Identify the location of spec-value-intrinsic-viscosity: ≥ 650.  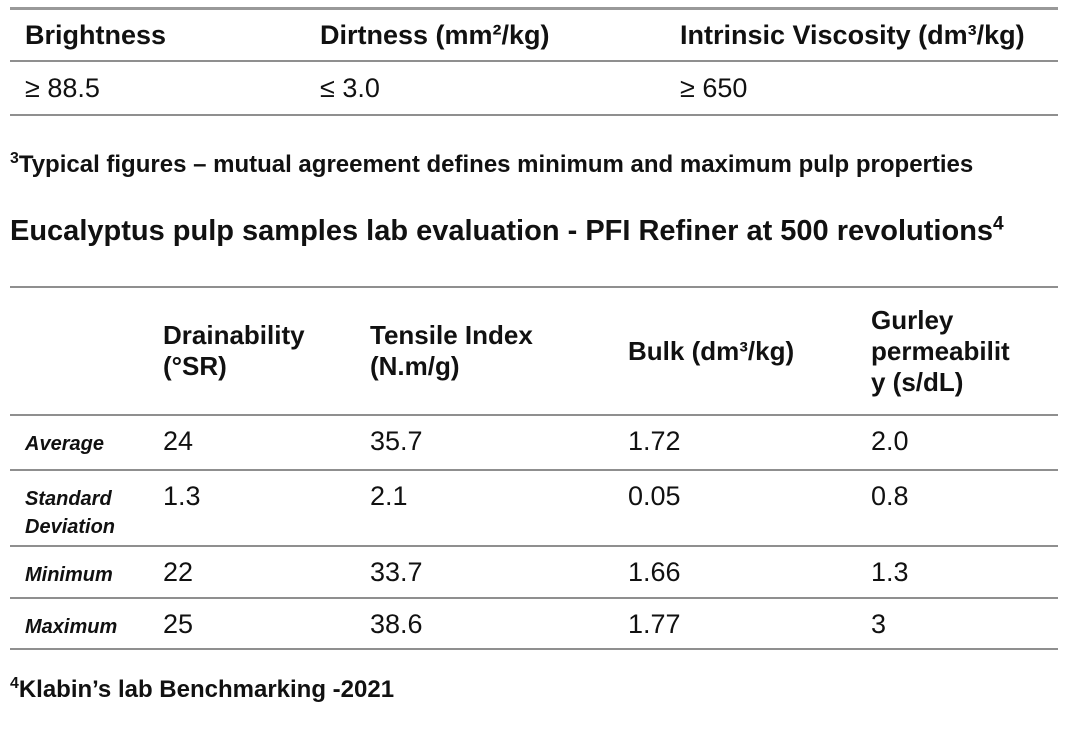
(714, 87).